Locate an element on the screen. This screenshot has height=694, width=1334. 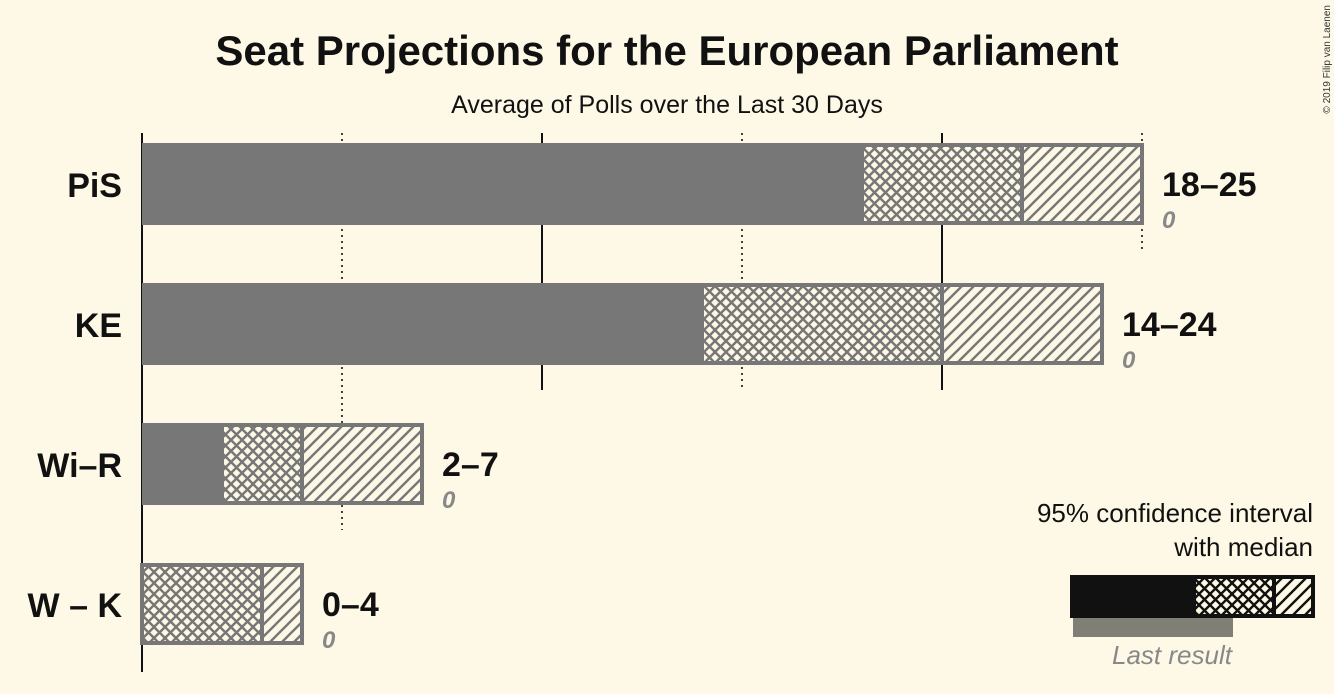
legend-median-bar is located at coordinates (1132, 596).